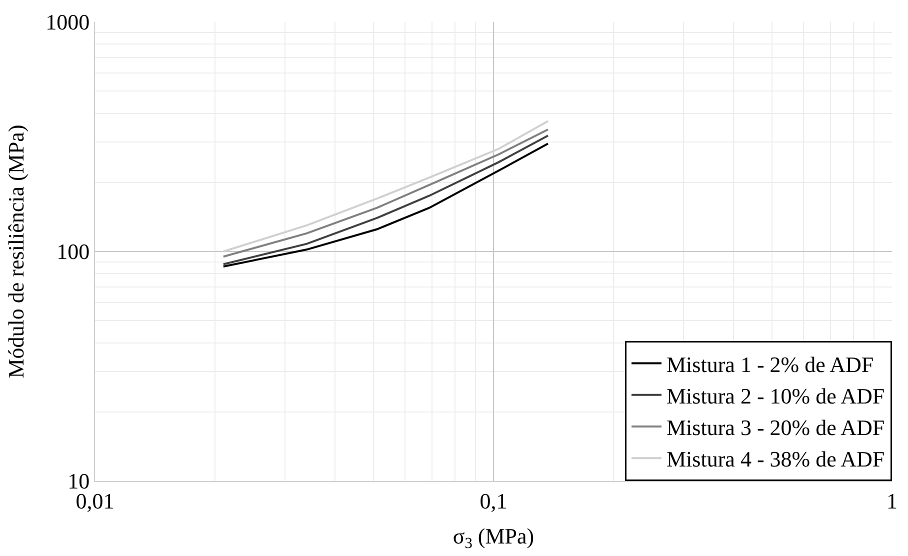 The width and height of the screenshot is (908, 556). What do you see at coordinates (775, 427) in the screenshot?
I see `legend-label: Mistura 3 - 20% de ADF` at bounding box center [775, 427].